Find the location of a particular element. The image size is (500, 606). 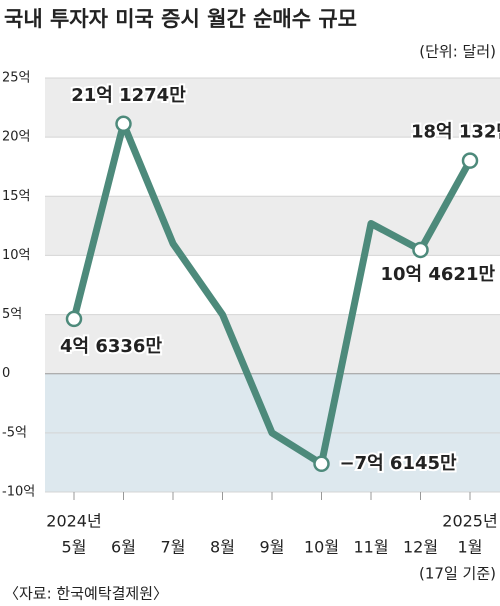

y-tick-label: 0 is located at coordinates (6, 373).